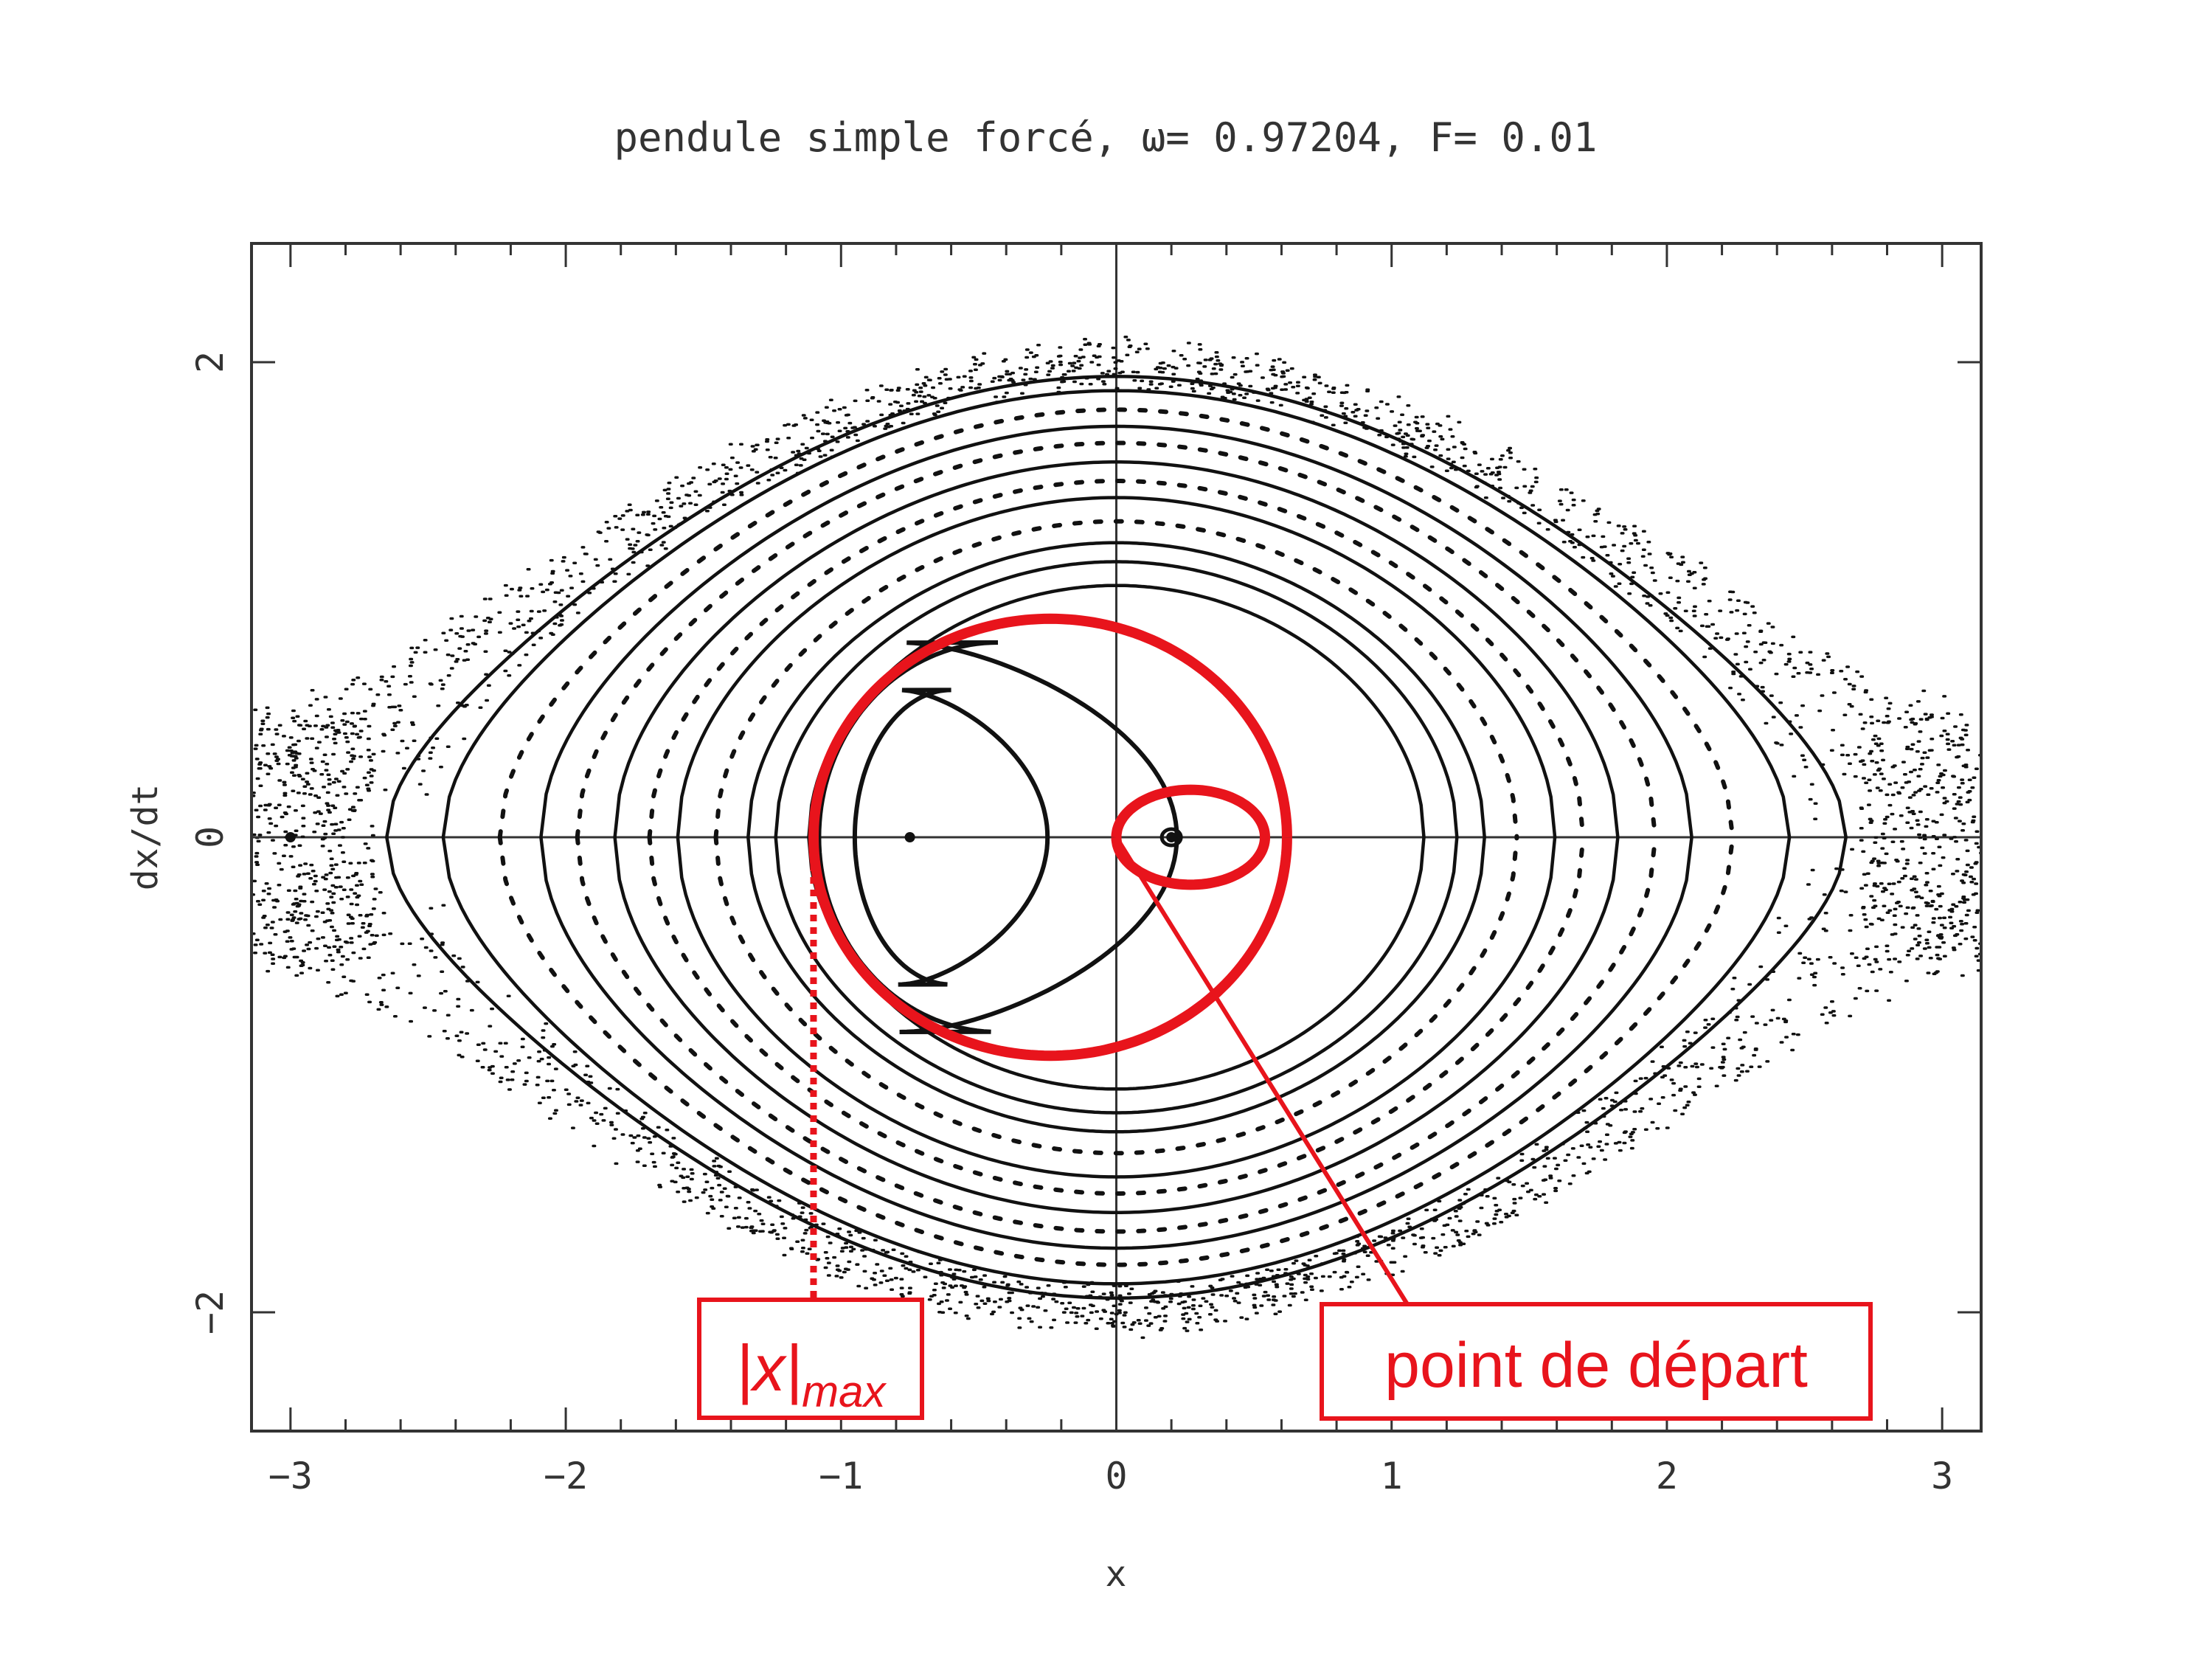 This screenshot has width=2212, height=1659. I want to click on xmax-annotation-label: |x|max, so click(811, 1373).